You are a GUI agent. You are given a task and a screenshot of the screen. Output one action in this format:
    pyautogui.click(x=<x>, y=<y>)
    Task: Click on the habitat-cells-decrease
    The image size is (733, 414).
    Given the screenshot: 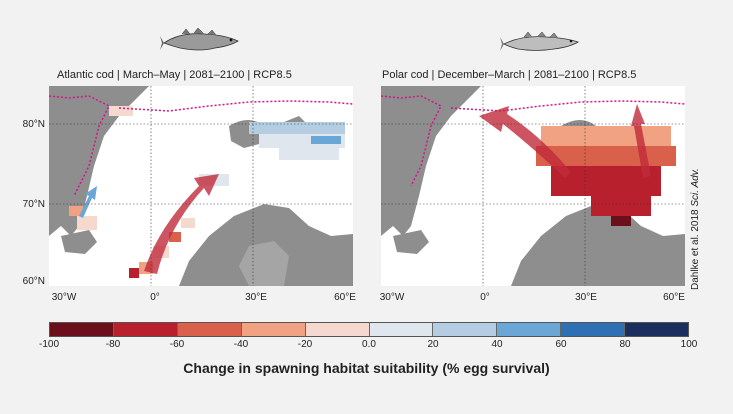 What is the action you would take?
    pyautogui.click(x=606, y=176)
    